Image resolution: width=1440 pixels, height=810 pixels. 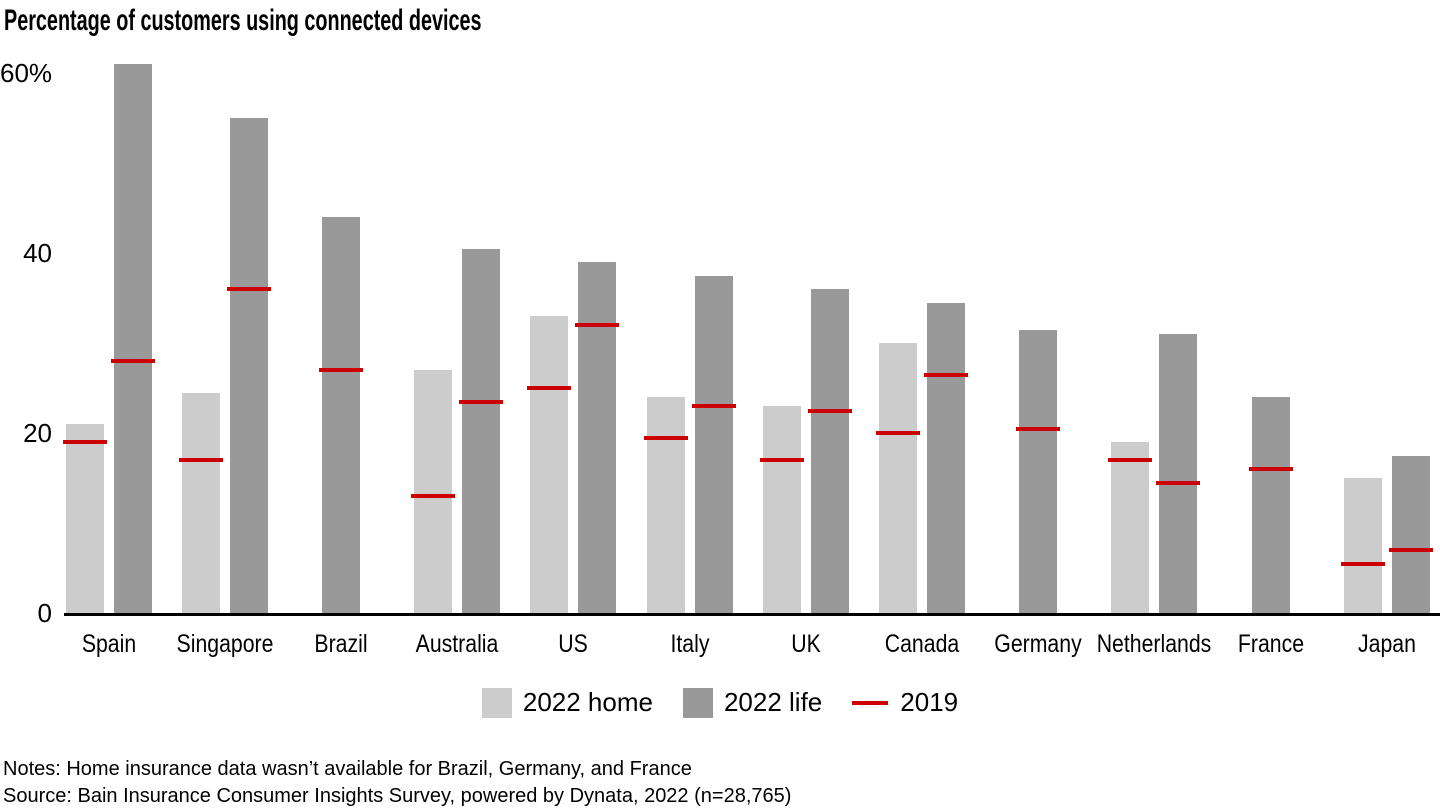 I want to click on y-axis-tick-label-60-: 60%, so click(x=26, y=73).